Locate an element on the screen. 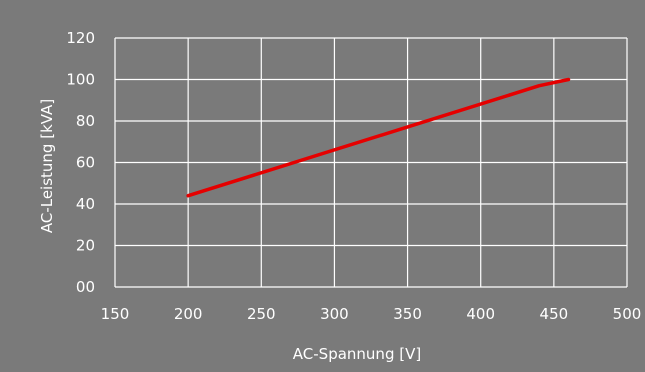  x-tick-label: 400 is located at coordinates (480, 314).